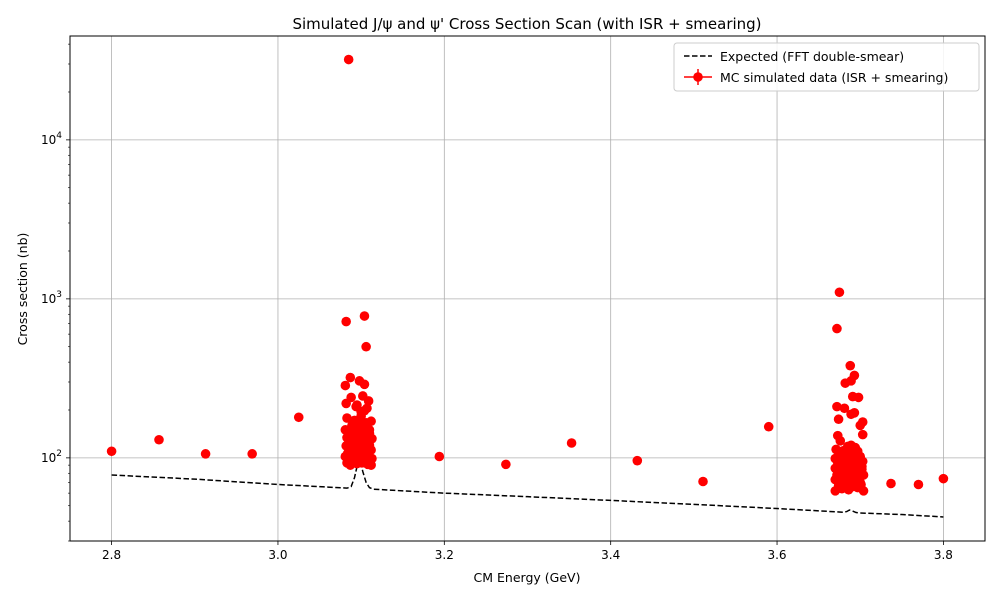 The height and width of the screenshot is (600, 1000). Describe the element at coordinates (59, 136) in the screenshot. I see `y-tick-exponent: 4` at that location.